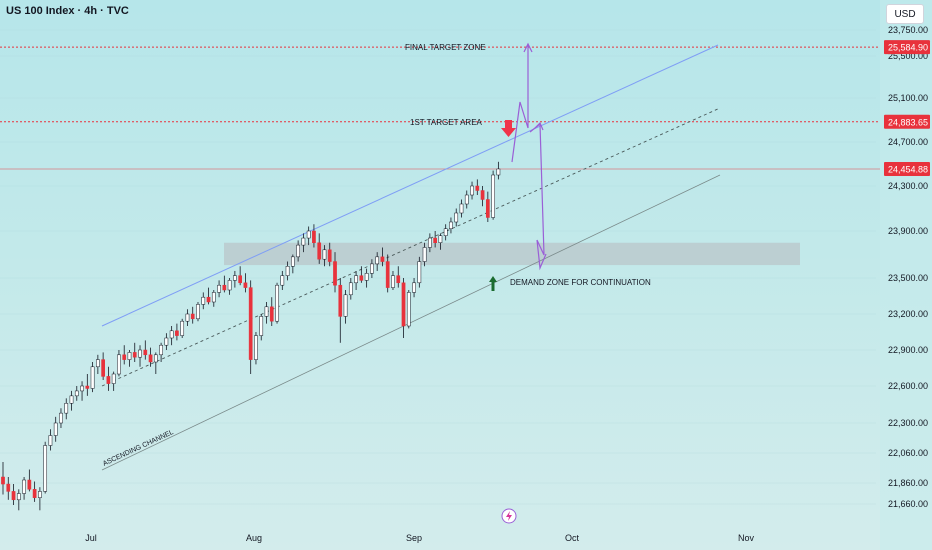 Image resolution: width=932 pixels, height=550 pixels. I want to click on price-tick-label: 22,600.00, so click(908, 386).